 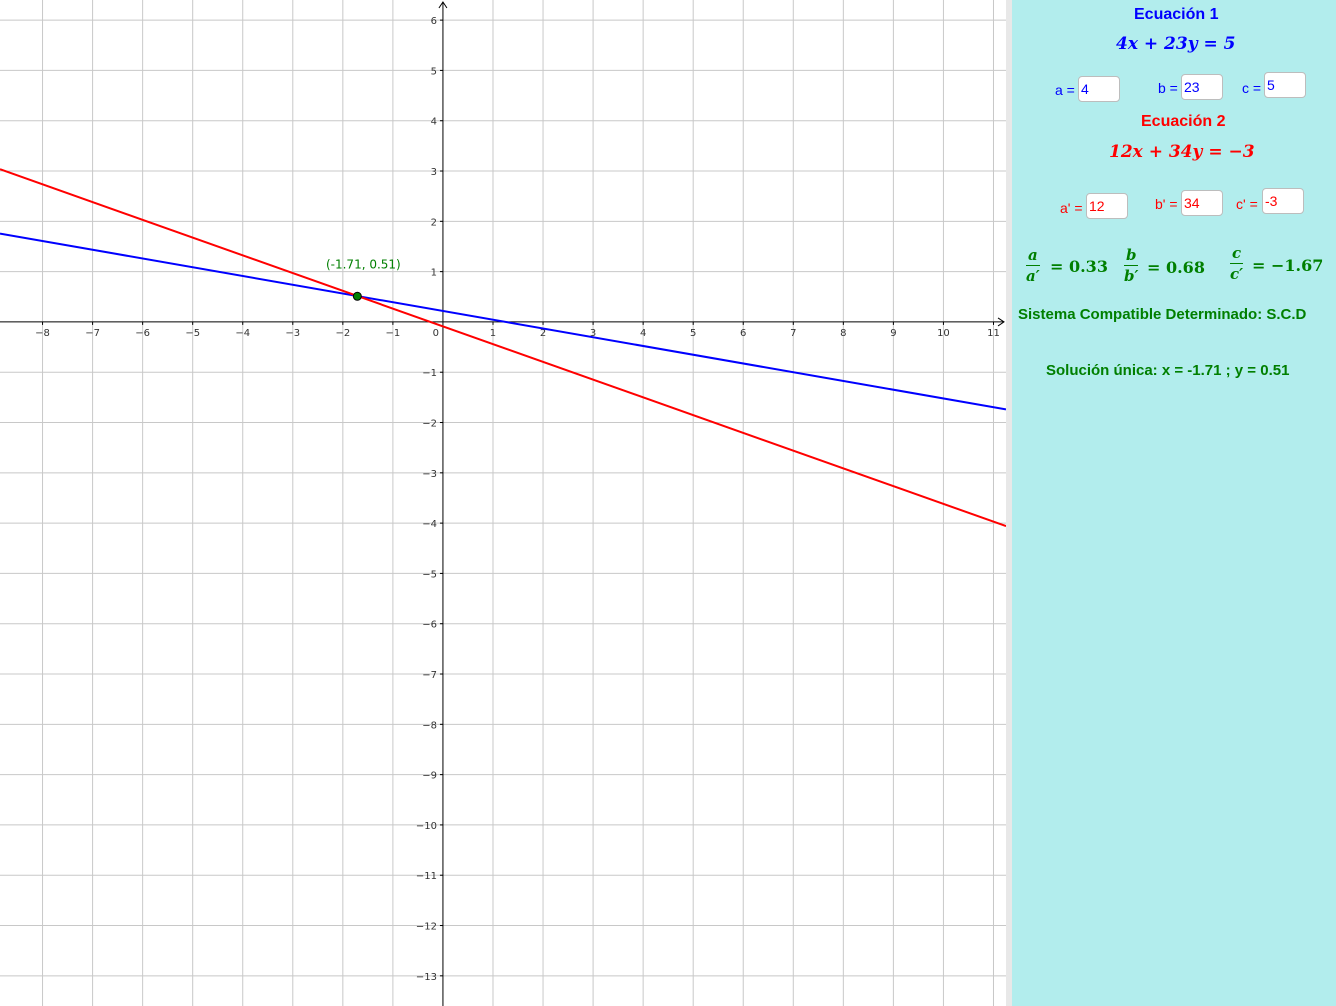 I want to click on ratio-a-value: = 0.33, so click(x=1079, y=266).